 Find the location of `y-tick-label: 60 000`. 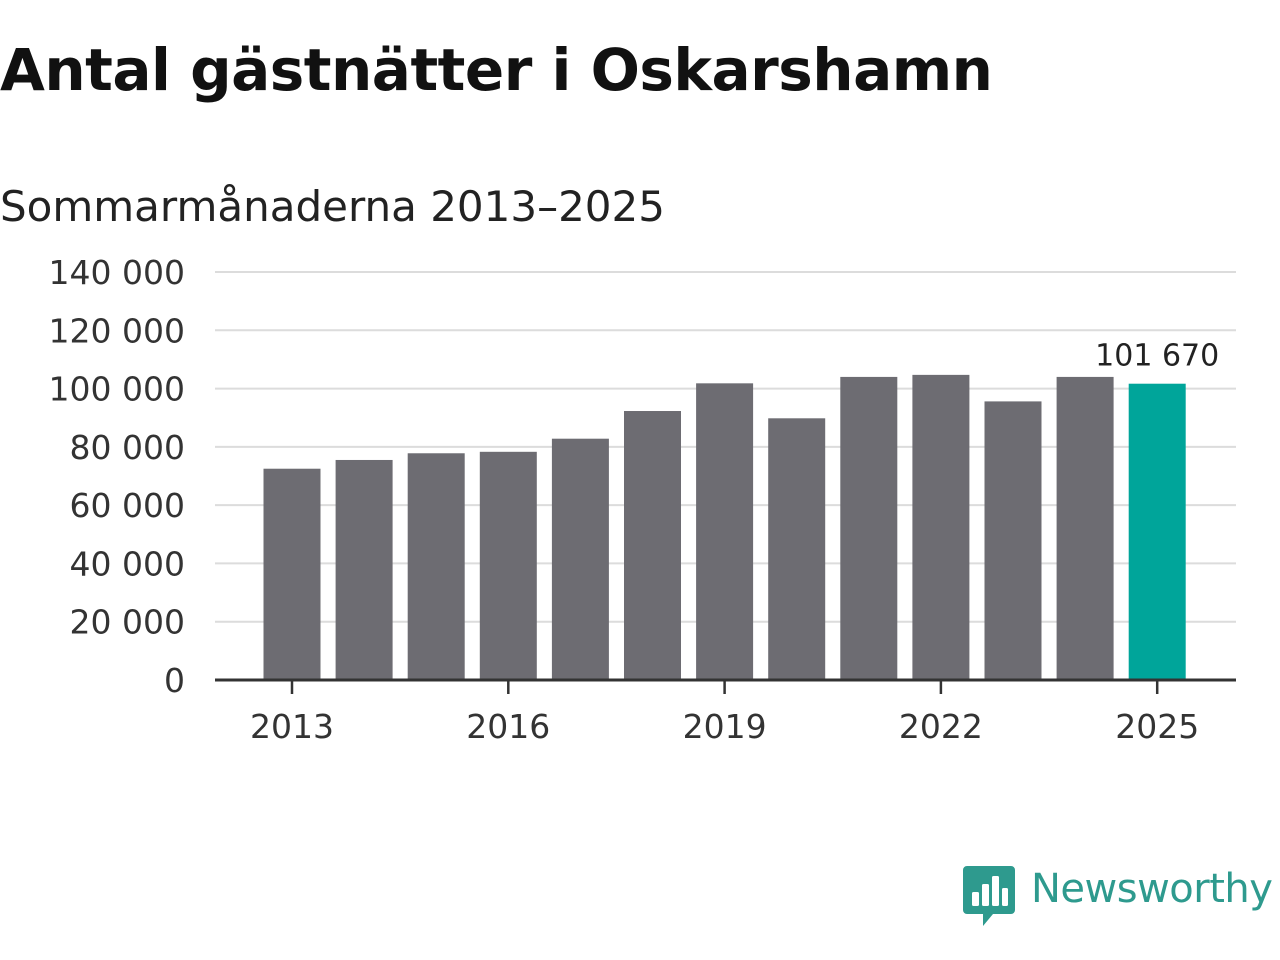

y-tick-label: 60 000 is located at coordinates (127, 505).